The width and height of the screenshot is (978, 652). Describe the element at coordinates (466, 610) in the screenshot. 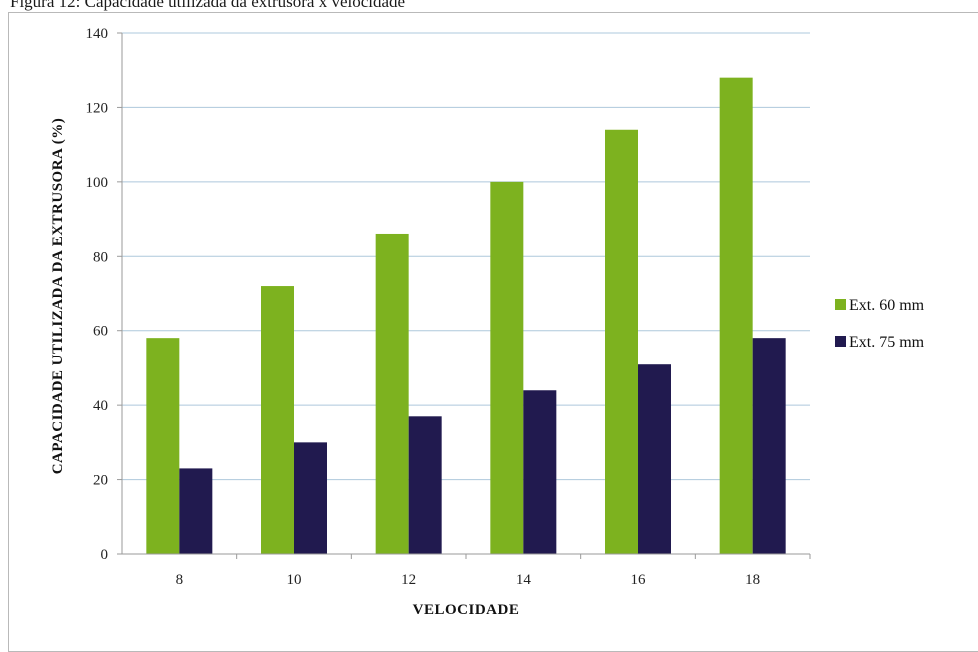

I see `x-axis-title: VELOCIDADE` at that location.